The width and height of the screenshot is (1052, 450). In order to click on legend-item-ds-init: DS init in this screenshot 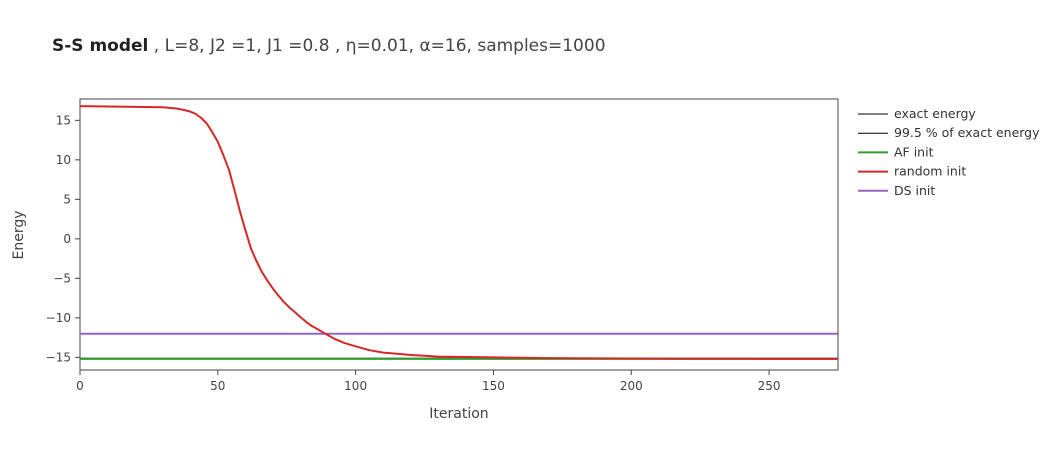, I will do `click(896, 190)`.